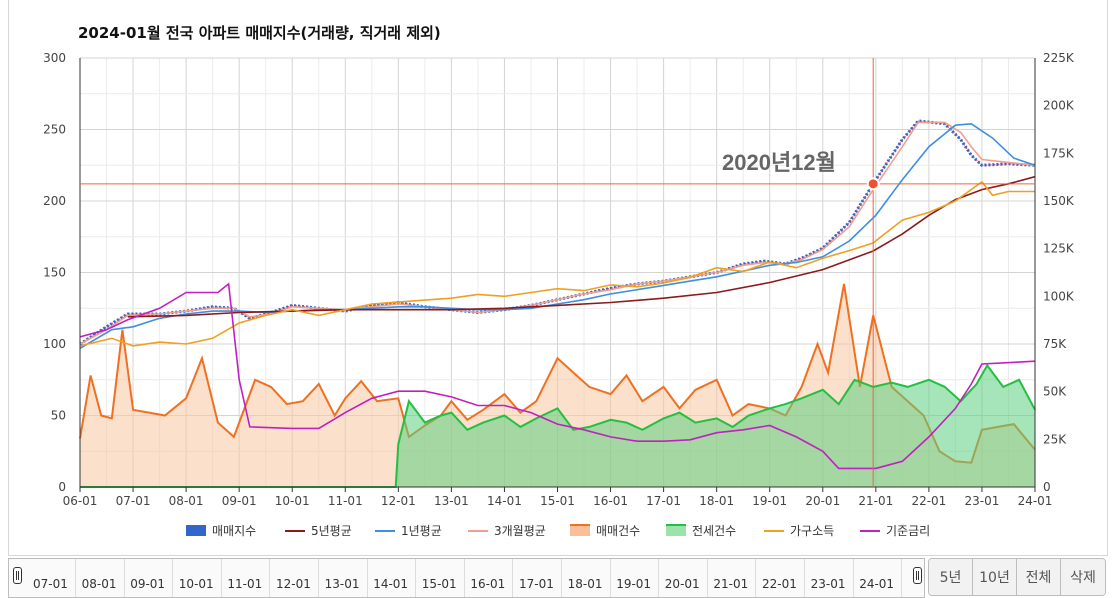  Describe the element at coordinates (1059, 58) in the screenshot. I see `y-right-tick-label: 225K` at that location.